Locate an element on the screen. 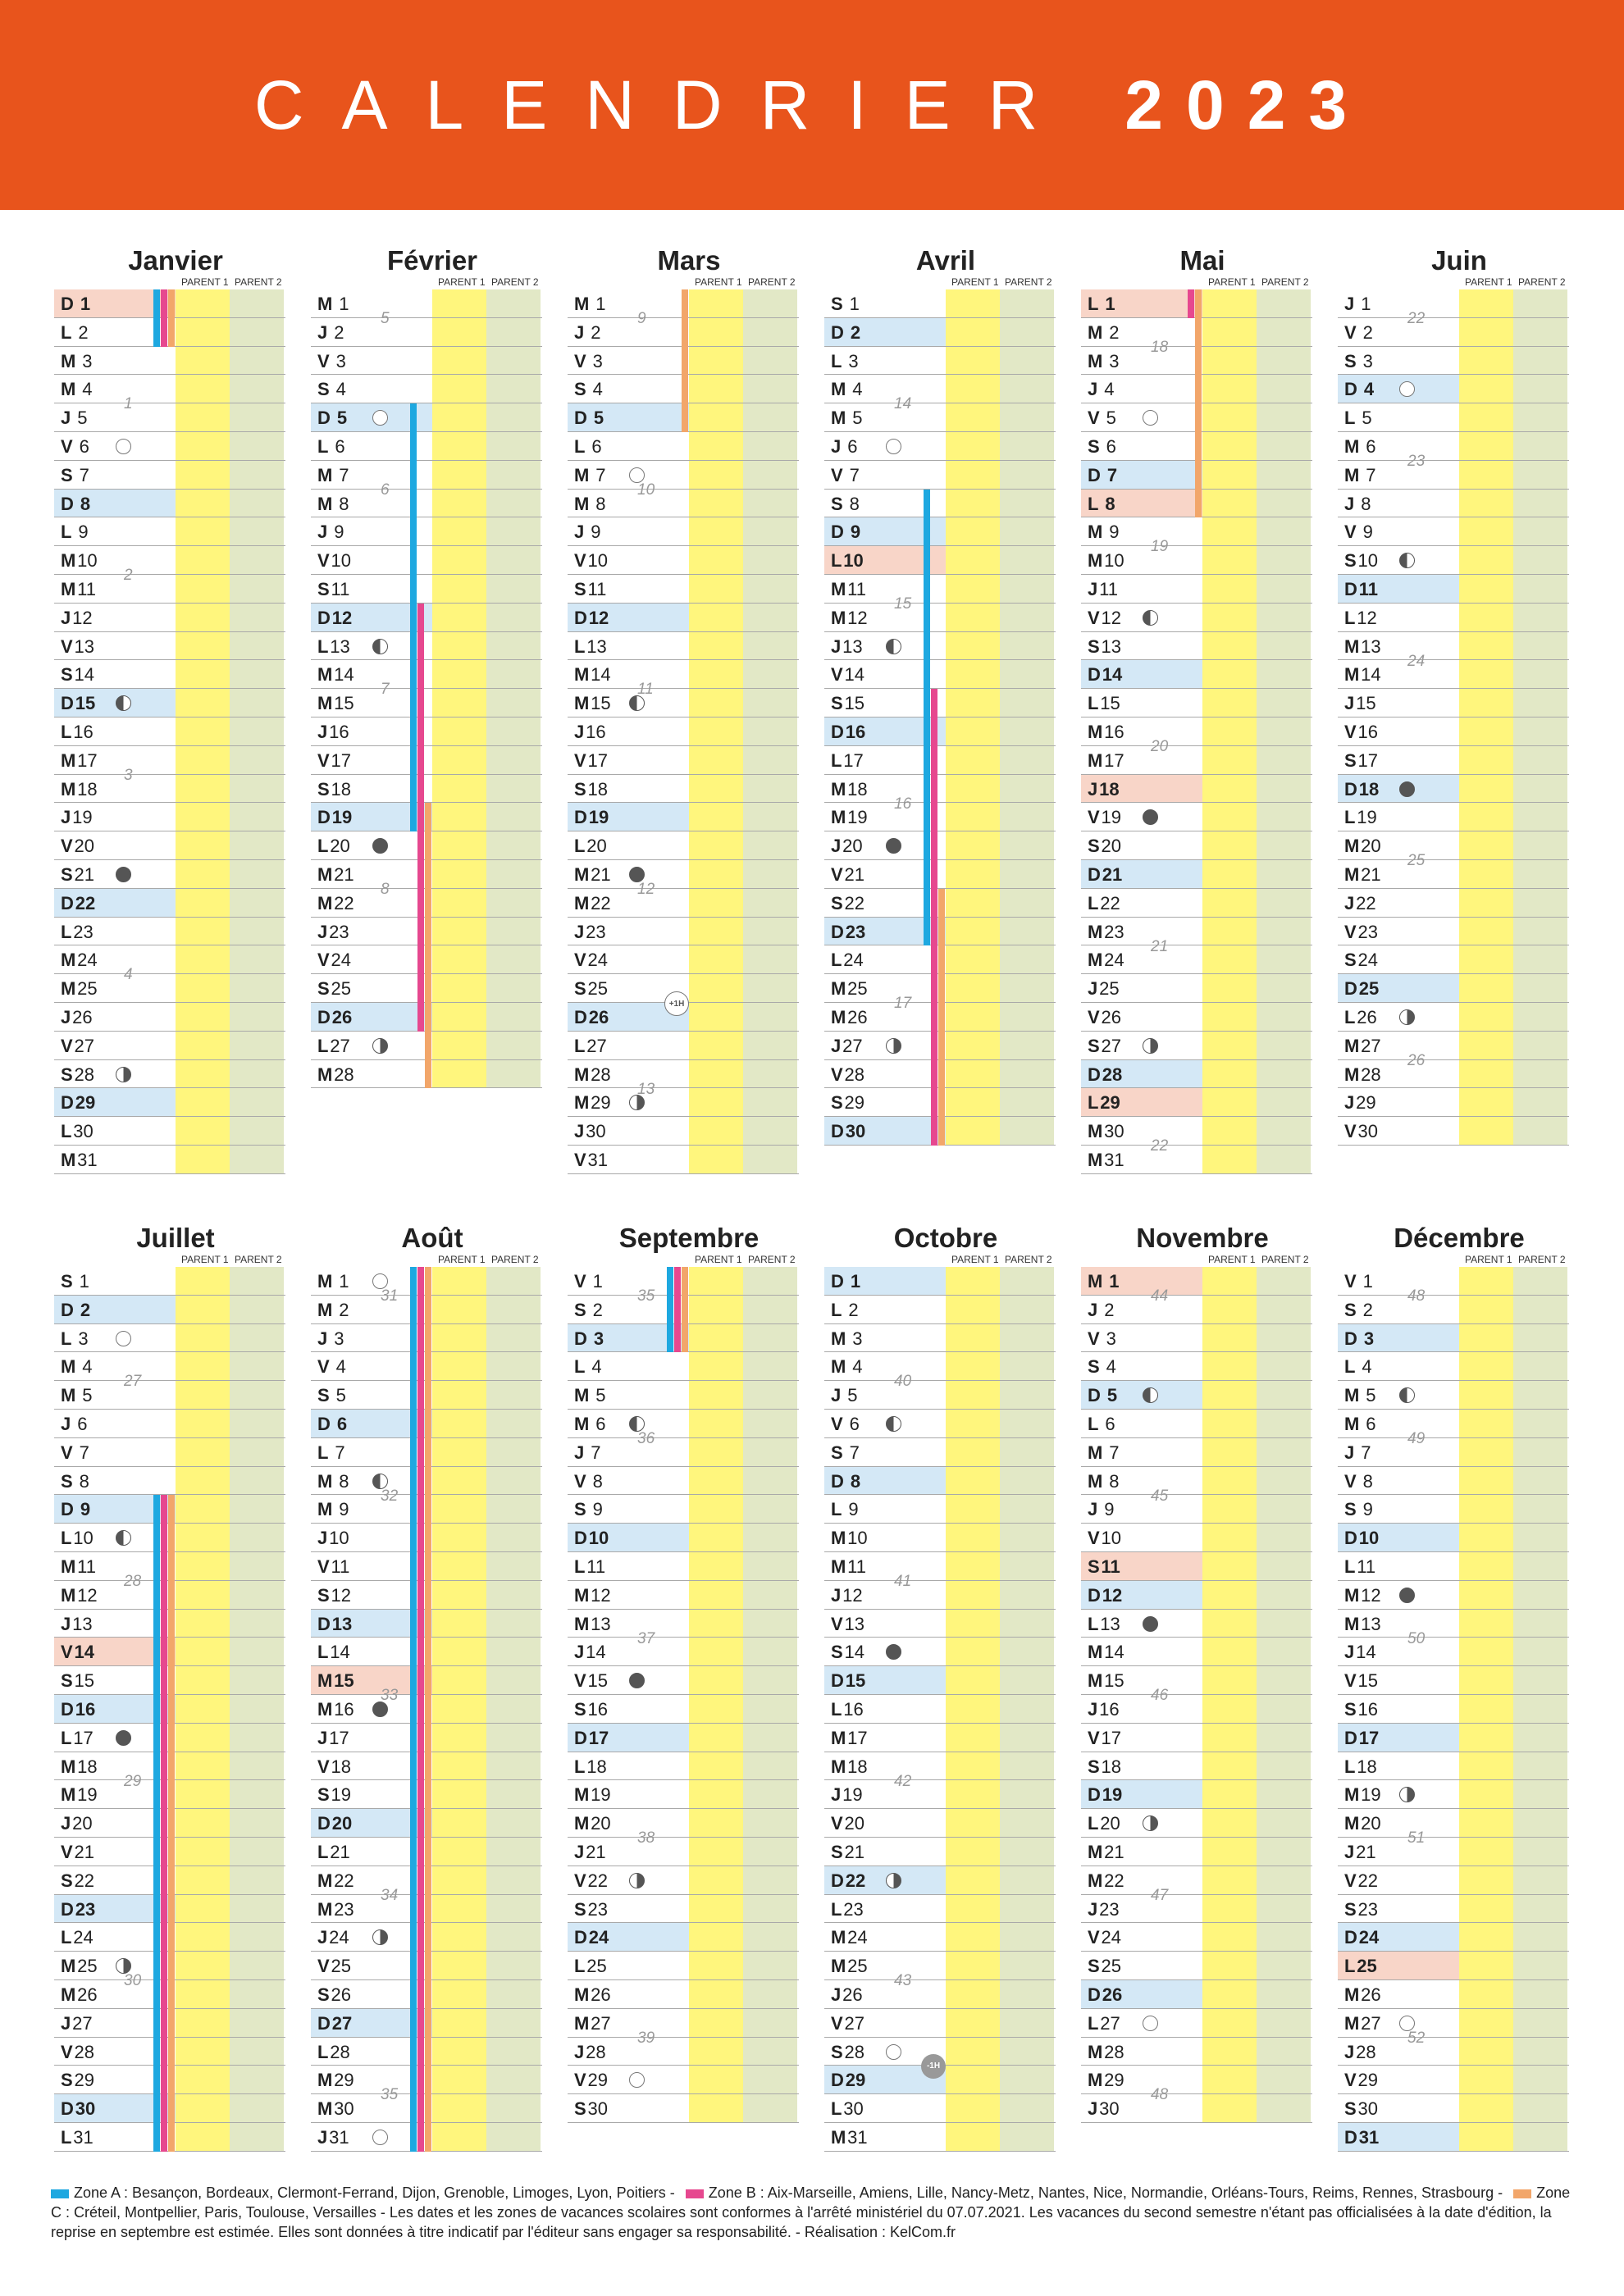  day-row: L 4 is located at coordinates (683, 1367).